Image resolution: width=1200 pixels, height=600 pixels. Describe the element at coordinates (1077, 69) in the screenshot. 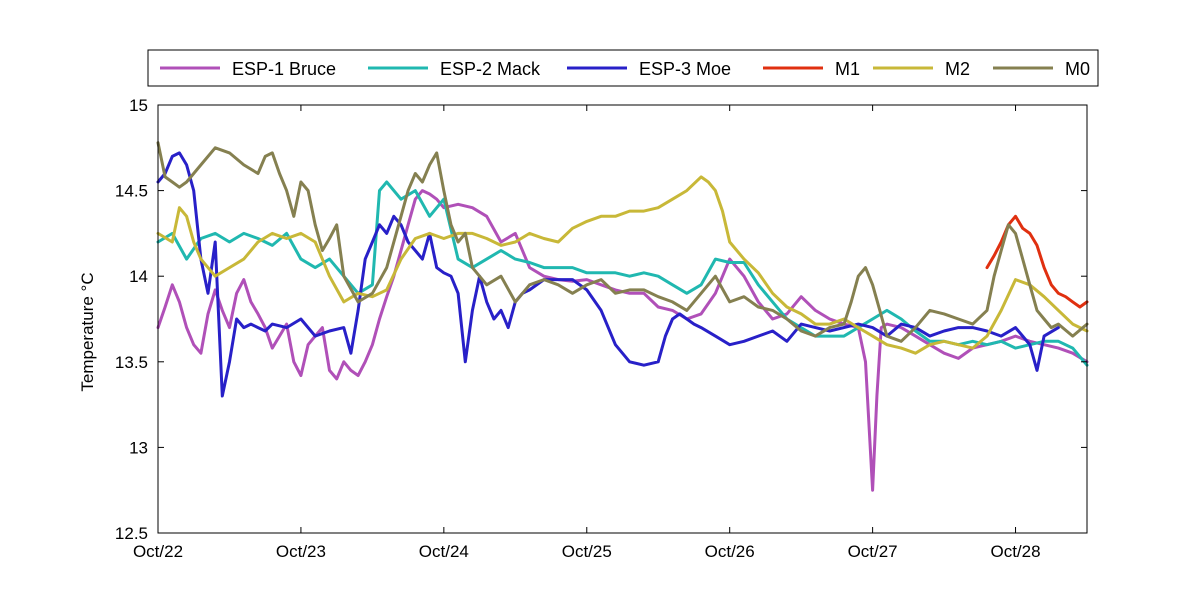

I see `legend-label: M0` at that location.